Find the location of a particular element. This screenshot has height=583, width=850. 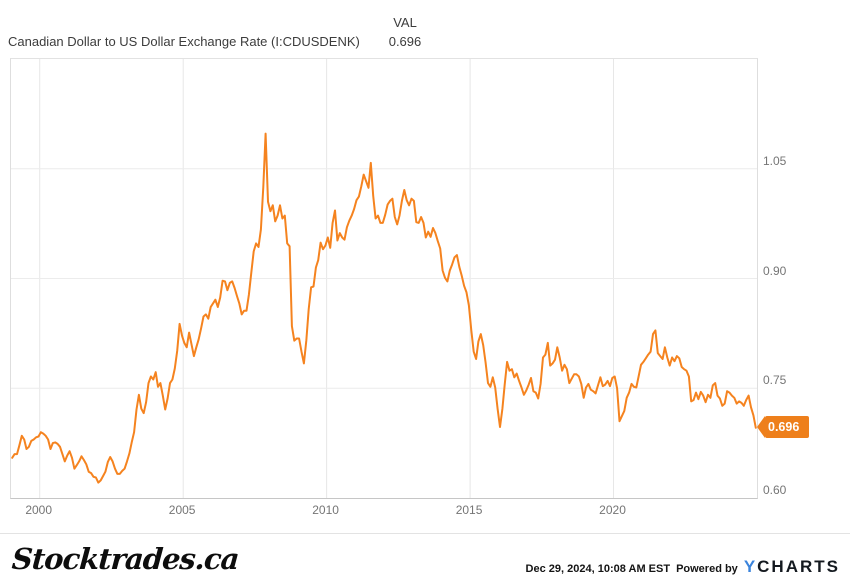

x-tick-label: 2000 is located at coordinates (39, 510).